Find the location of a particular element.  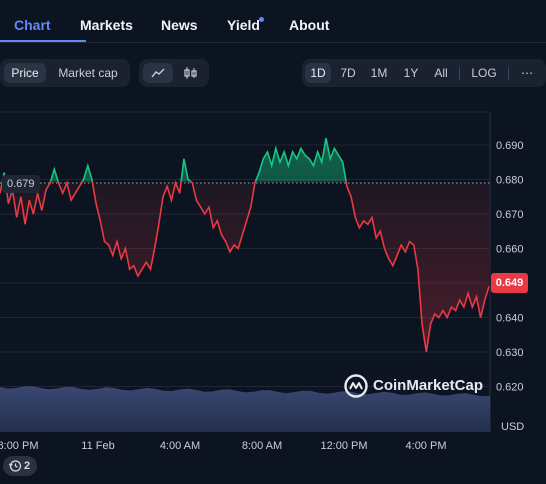

y-tick-label: 0.670 is located at coordinates (510, 215).